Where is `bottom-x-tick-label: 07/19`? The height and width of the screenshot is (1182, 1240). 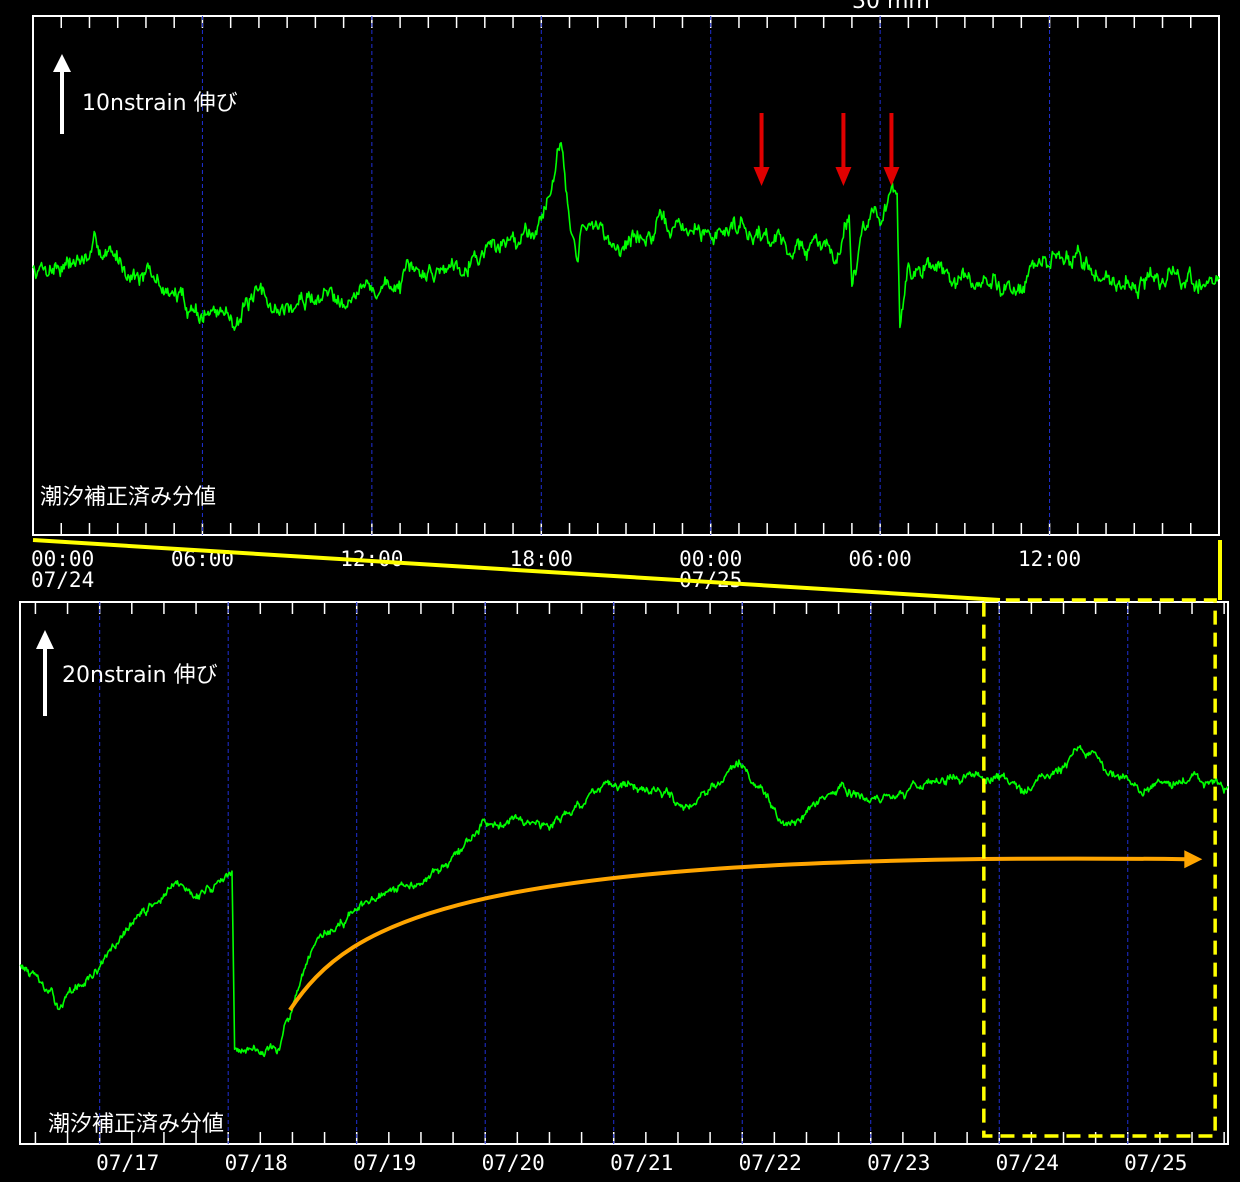 bottom-x-tick-label: 07/19 is located at coordinates (384, 1163).